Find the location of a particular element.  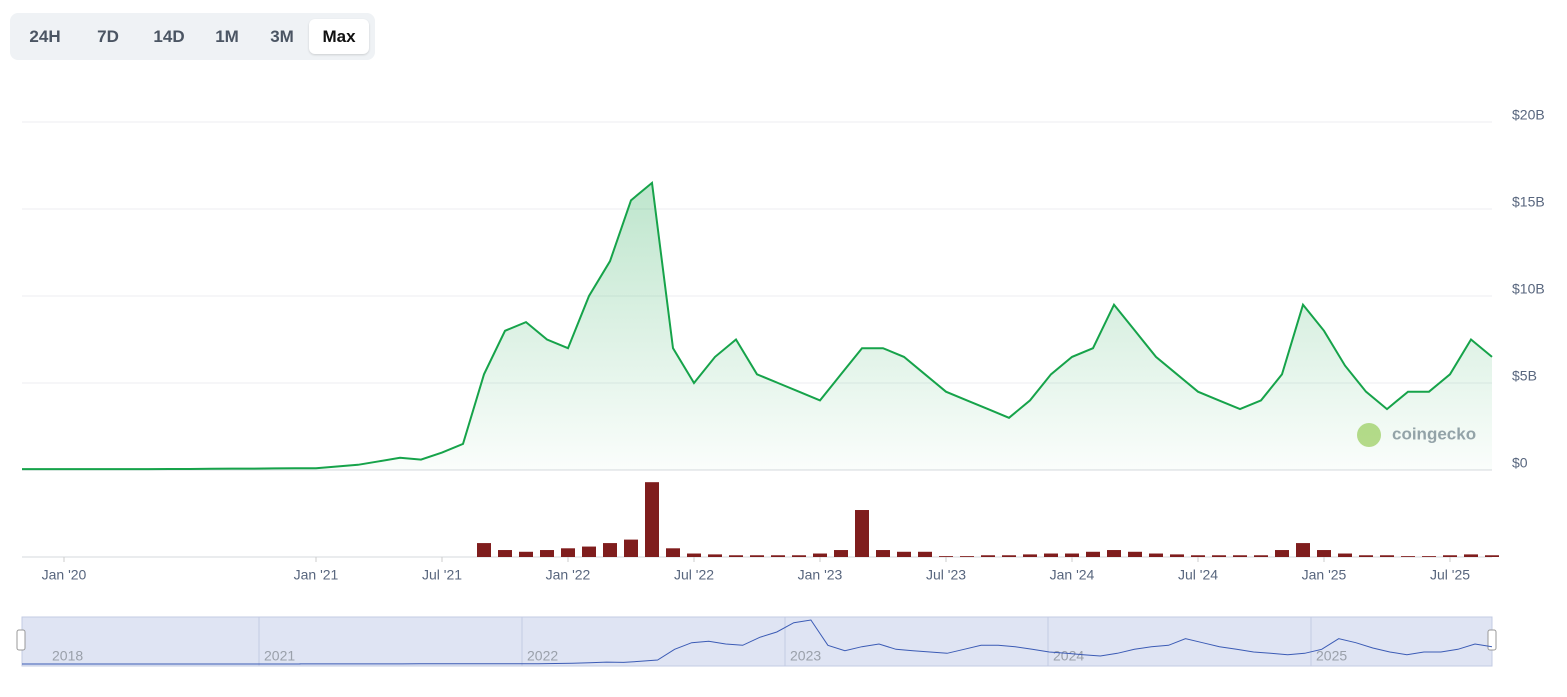

range-button: Max is located at coordinates (339, 36).